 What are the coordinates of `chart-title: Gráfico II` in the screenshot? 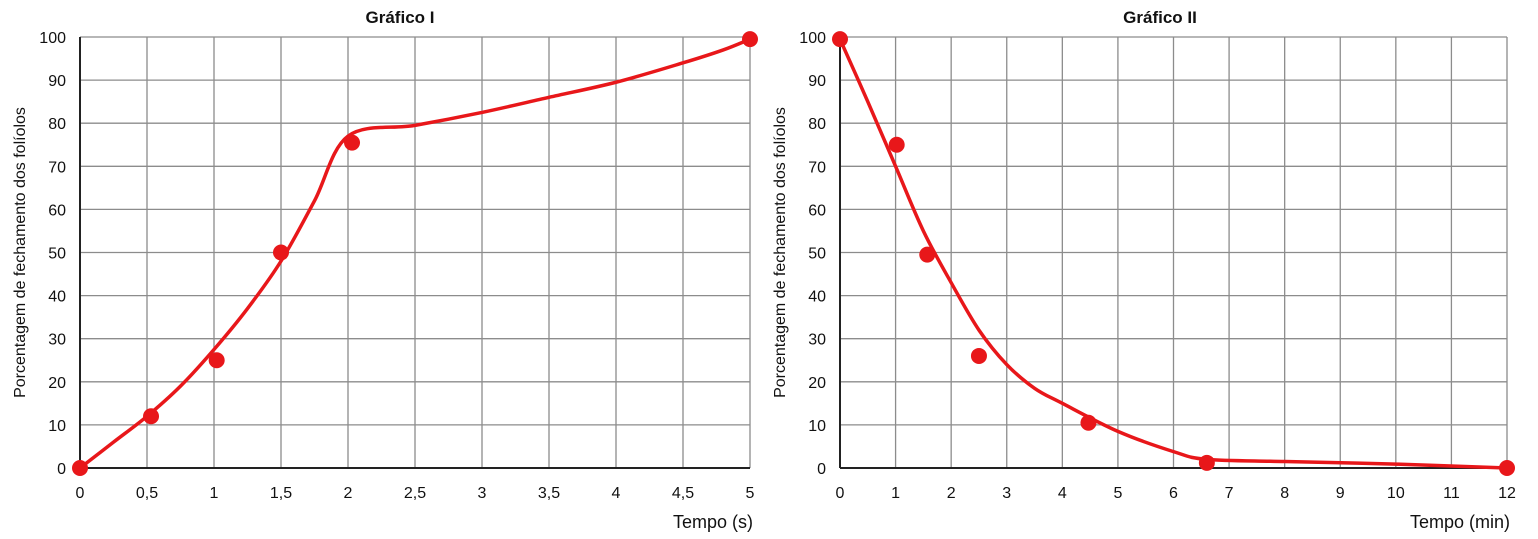 It's located at (1160, 17).